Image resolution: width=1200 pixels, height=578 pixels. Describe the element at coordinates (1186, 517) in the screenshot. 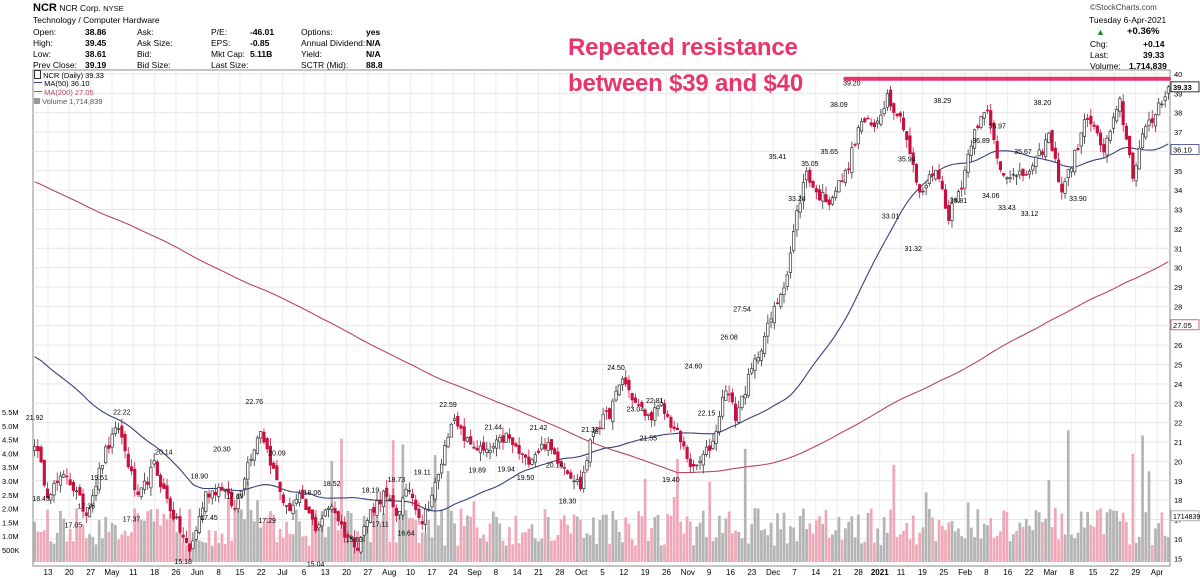

I see `volume-tag-label: 1714839` at that location.